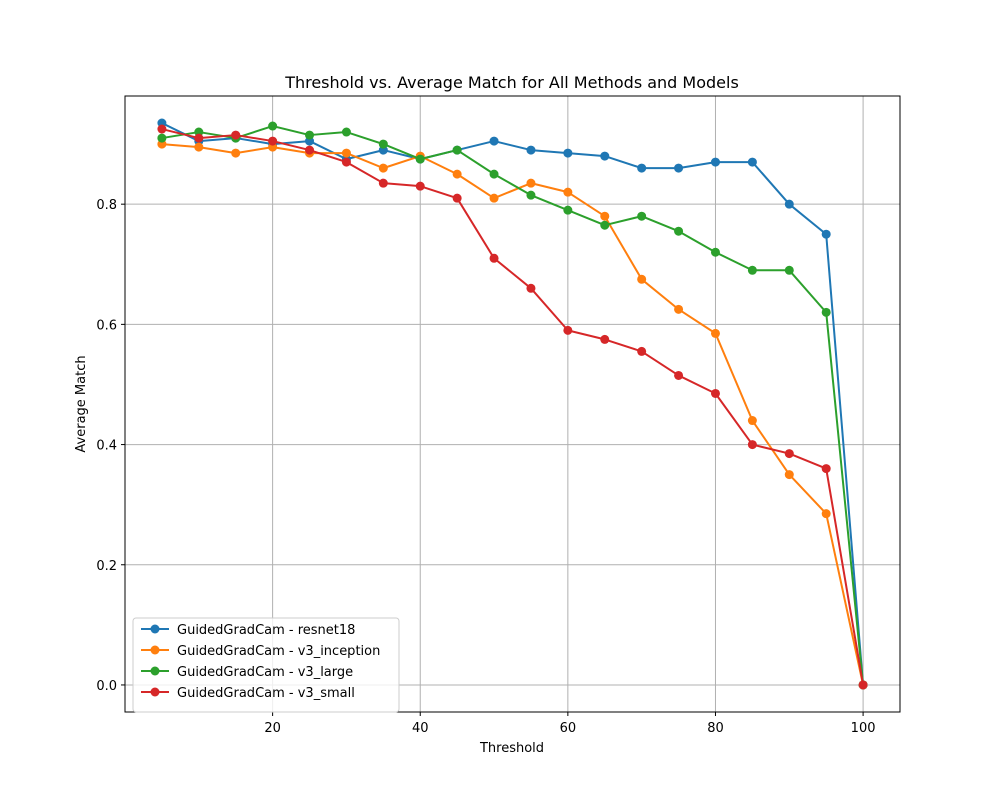 This screenshot has width=1000, height=800. I want to click on legend-label: GuidedGradCam - v3_large, so click(265, 672).